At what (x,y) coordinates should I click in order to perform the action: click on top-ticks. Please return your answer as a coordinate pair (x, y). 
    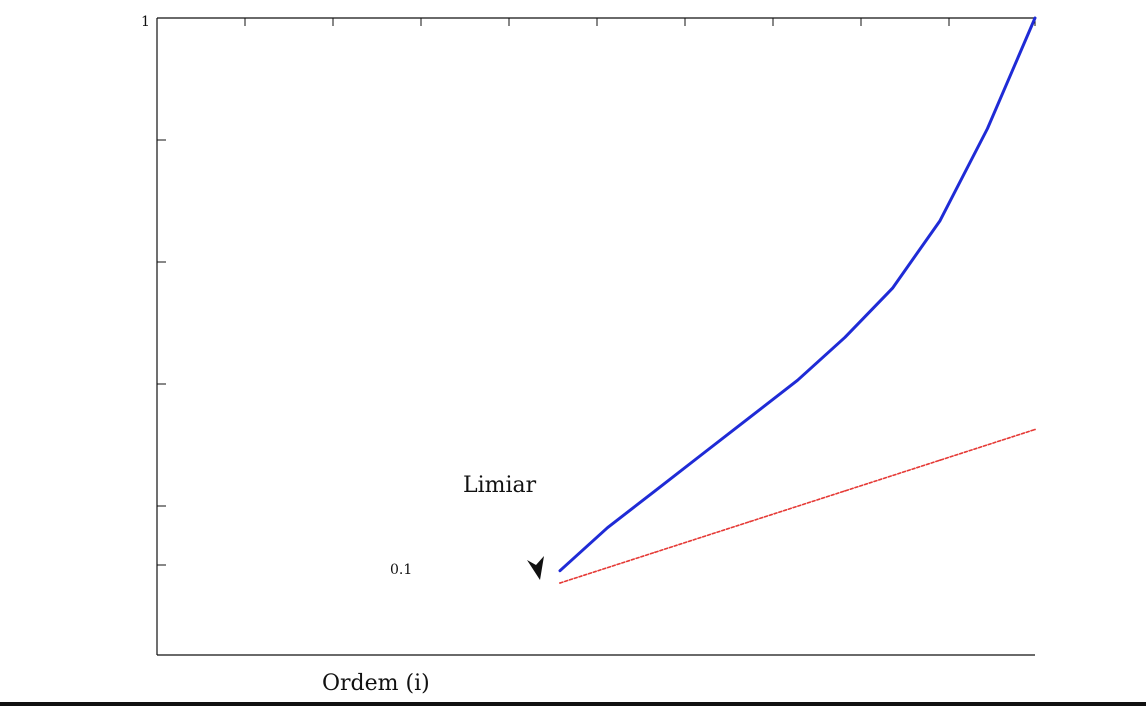
    Looking at the image, I should click on (596, 22).